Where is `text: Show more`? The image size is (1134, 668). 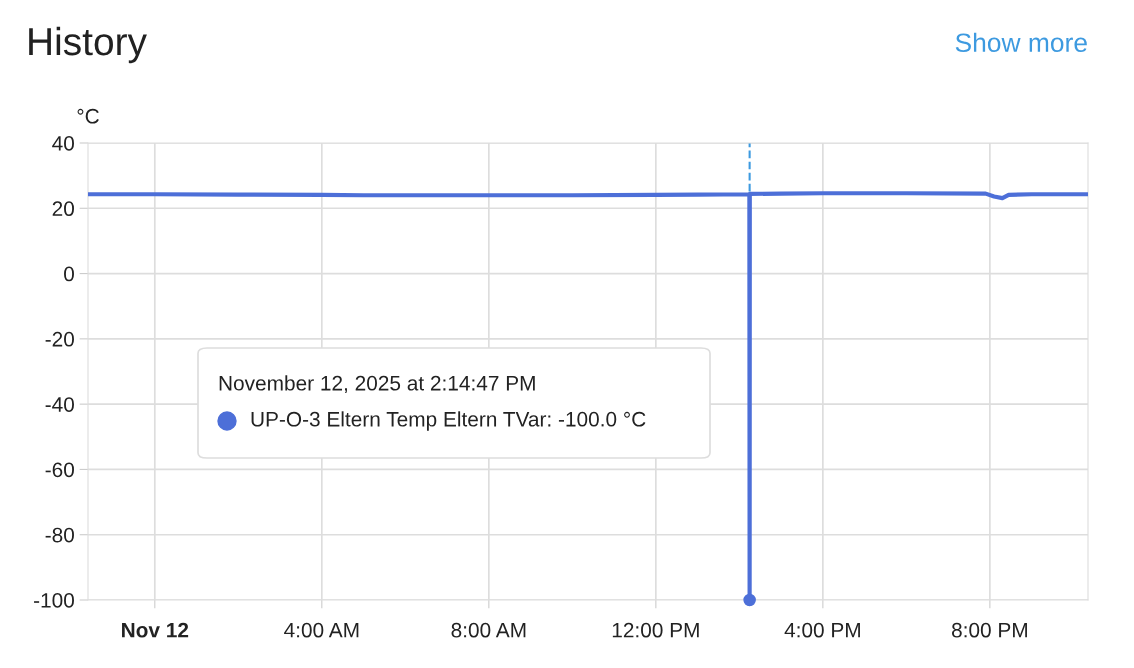 text: Show more is located at coordinates (1021, 42).